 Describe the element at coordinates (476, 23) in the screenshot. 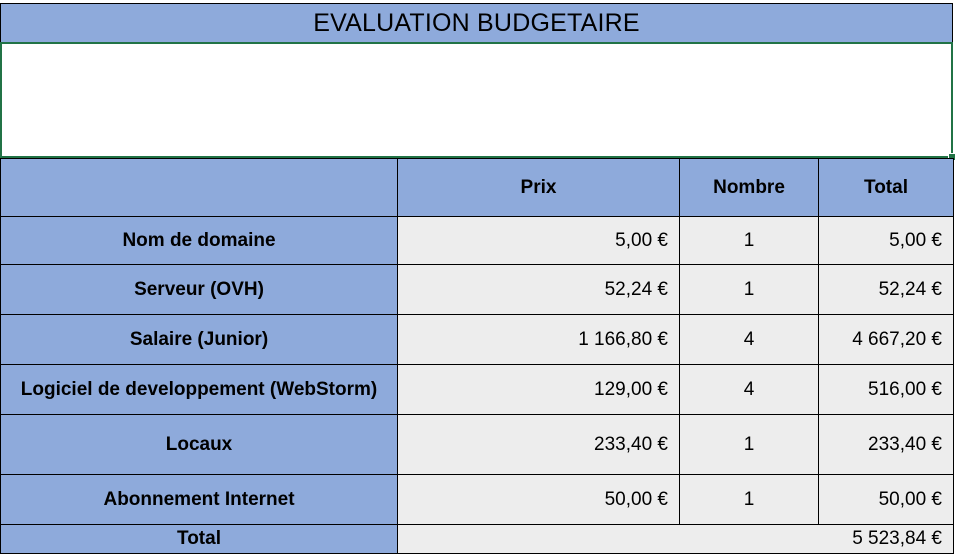

I see `sheet-title: EVALUATION BUDGETAIRE` at that location.